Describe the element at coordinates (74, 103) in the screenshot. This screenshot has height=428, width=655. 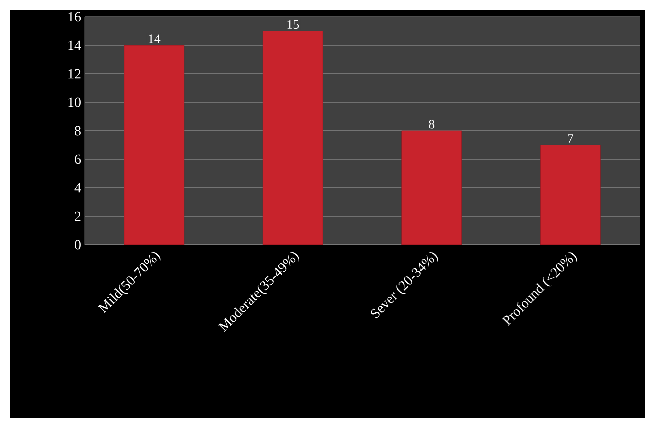
I see `y-tick-label: 10` at that location.